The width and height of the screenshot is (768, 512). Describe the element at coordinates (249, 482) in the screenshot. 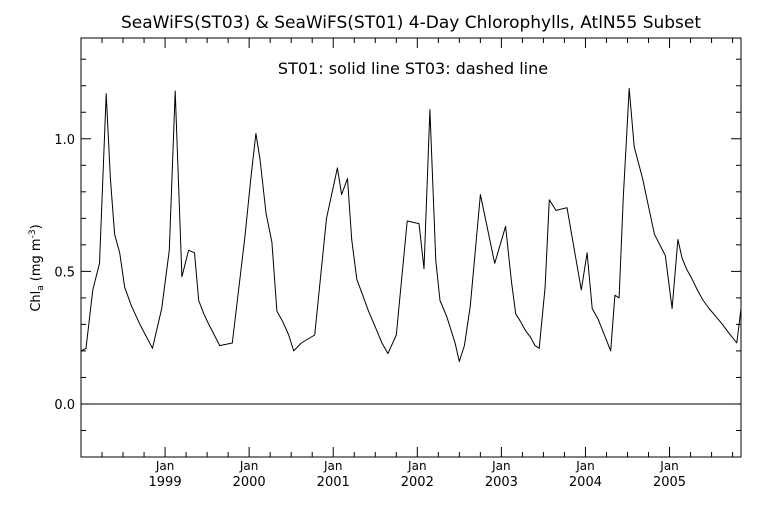

I see `x-tick-label-year: 2000` at that location.